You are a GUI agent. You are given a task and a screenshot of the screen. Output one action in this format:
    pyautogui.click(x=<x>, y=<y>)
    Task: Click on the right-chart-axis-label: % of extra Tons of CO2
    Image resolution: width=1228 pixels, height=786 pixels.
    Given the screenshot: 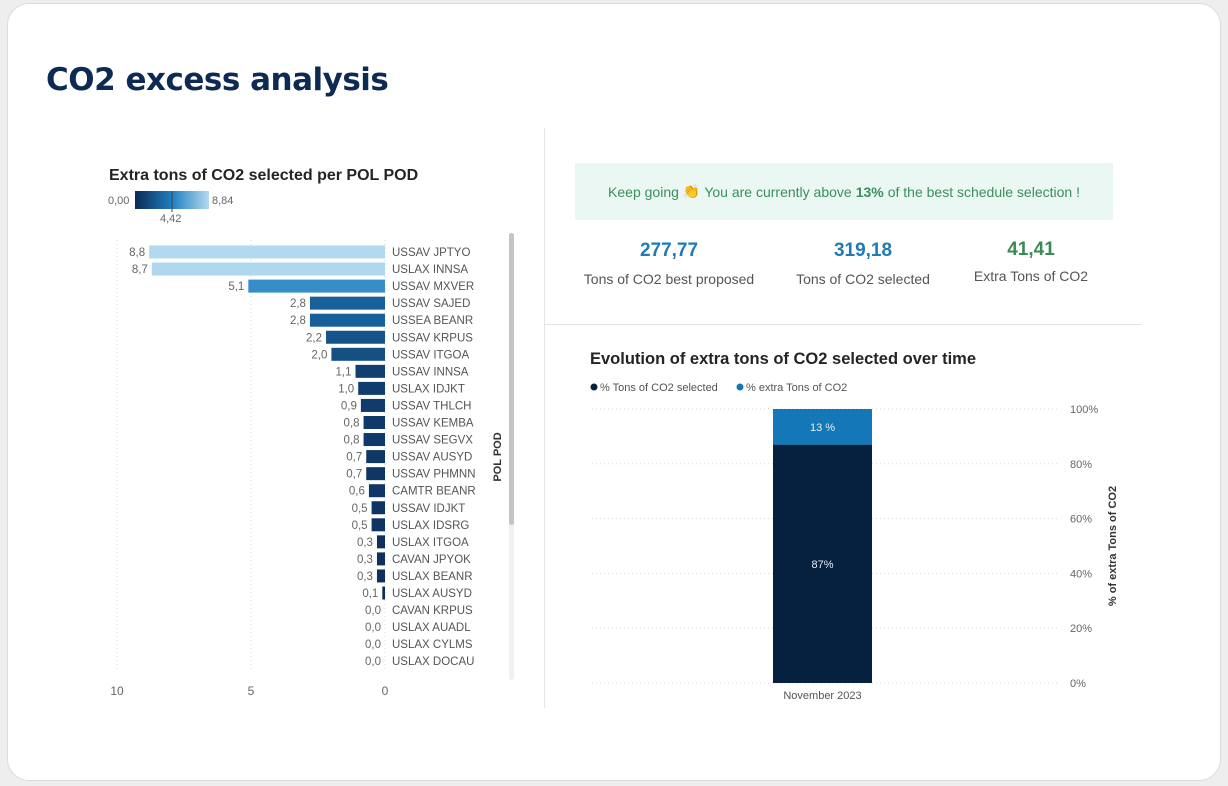 What is the action you would take?
    pyautogui.click(x=1113, y=546)
    